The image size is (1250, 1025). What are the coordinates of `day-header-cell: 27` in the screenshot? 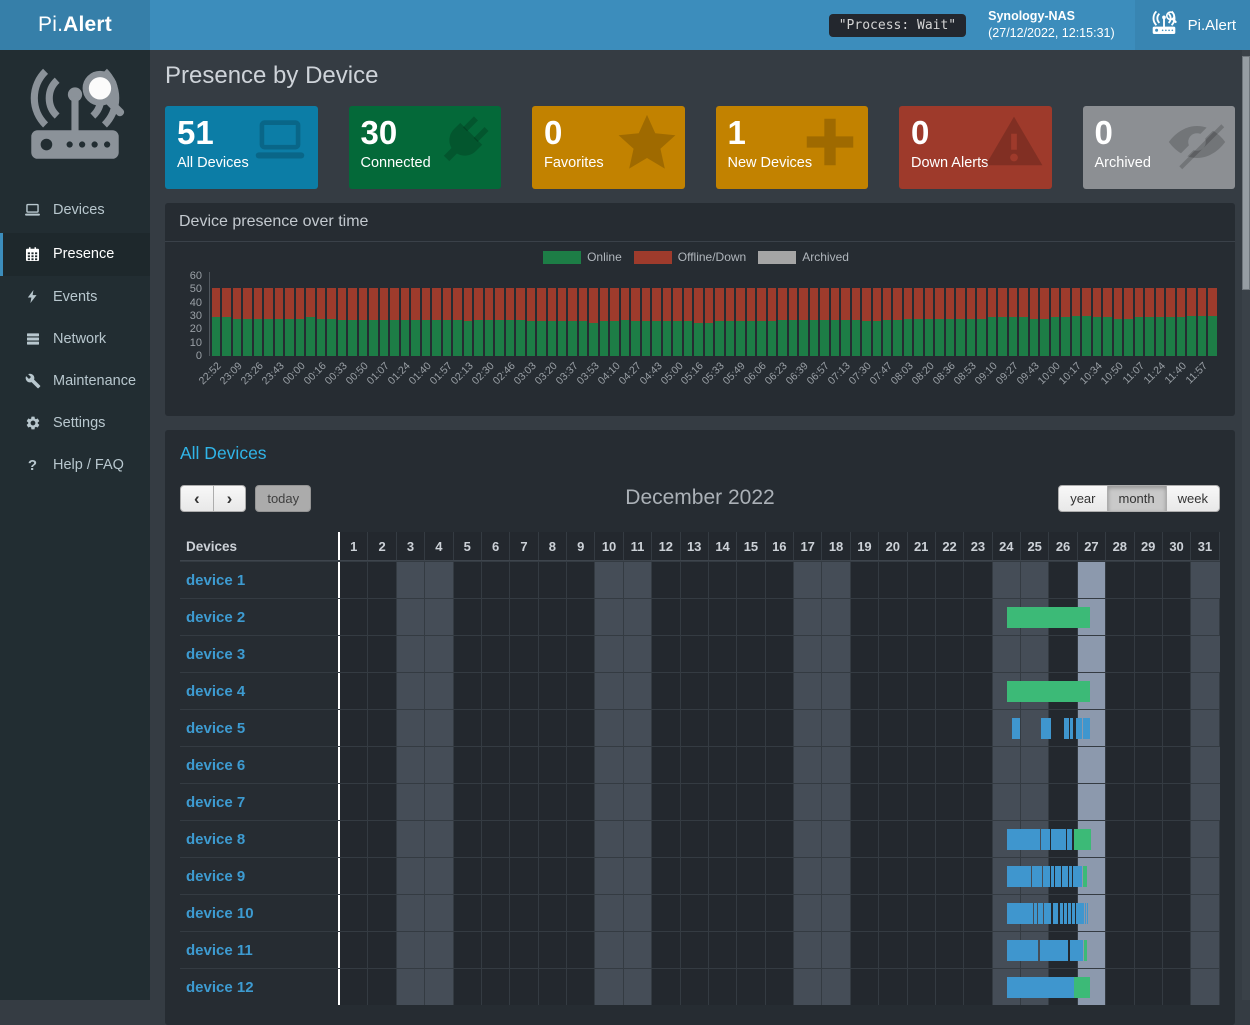 It's located at (1092, 546).